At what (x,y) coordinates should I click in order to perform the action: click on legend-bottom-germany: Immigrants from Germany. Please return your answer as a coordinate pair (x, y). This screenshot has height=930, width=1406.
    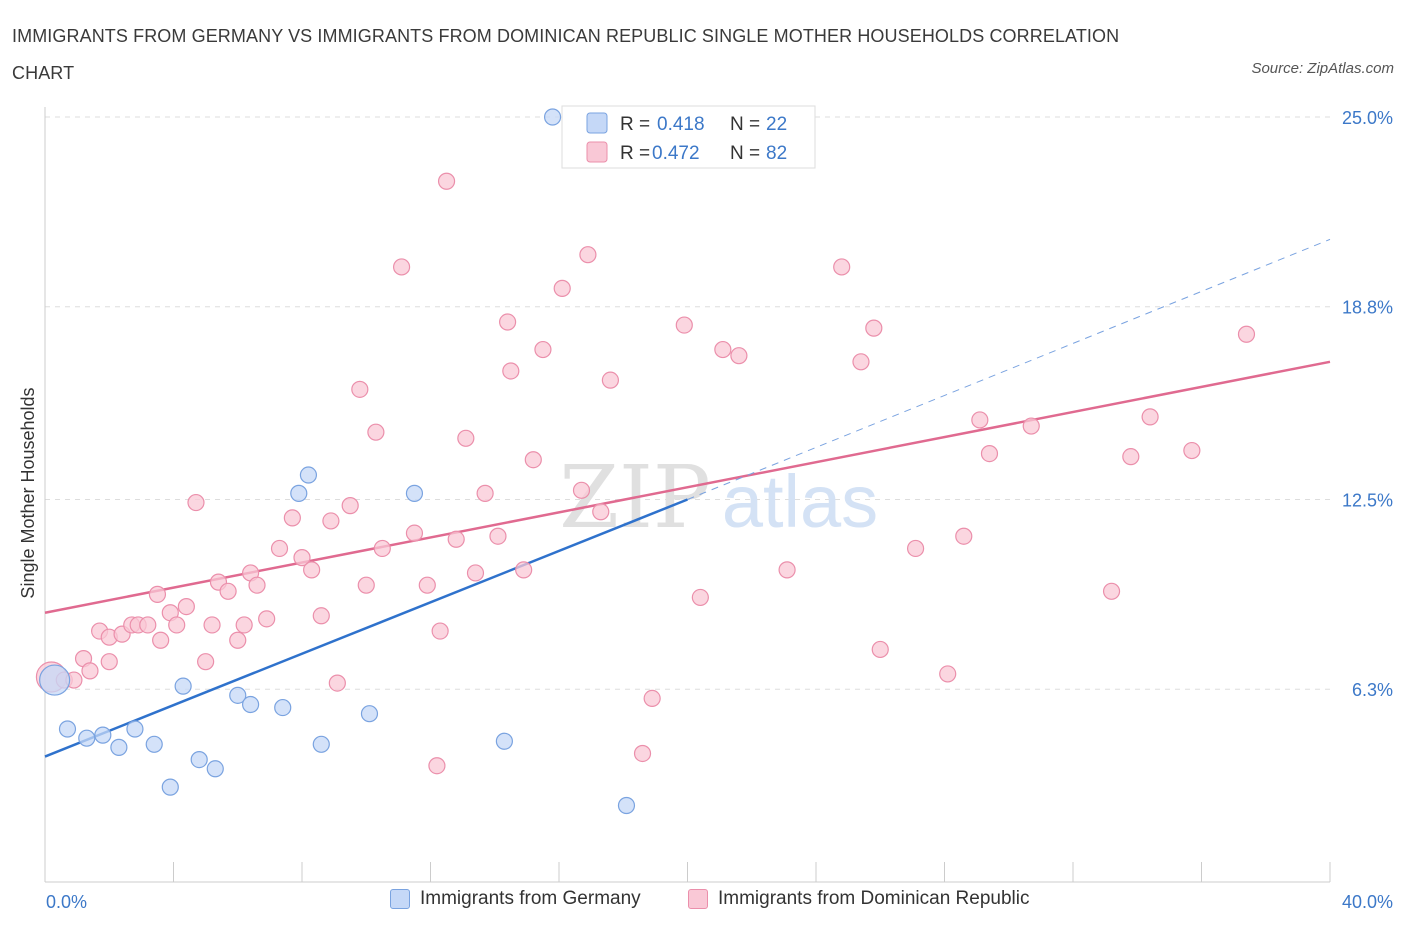
    Looking at the image, I should click on (515, 899).